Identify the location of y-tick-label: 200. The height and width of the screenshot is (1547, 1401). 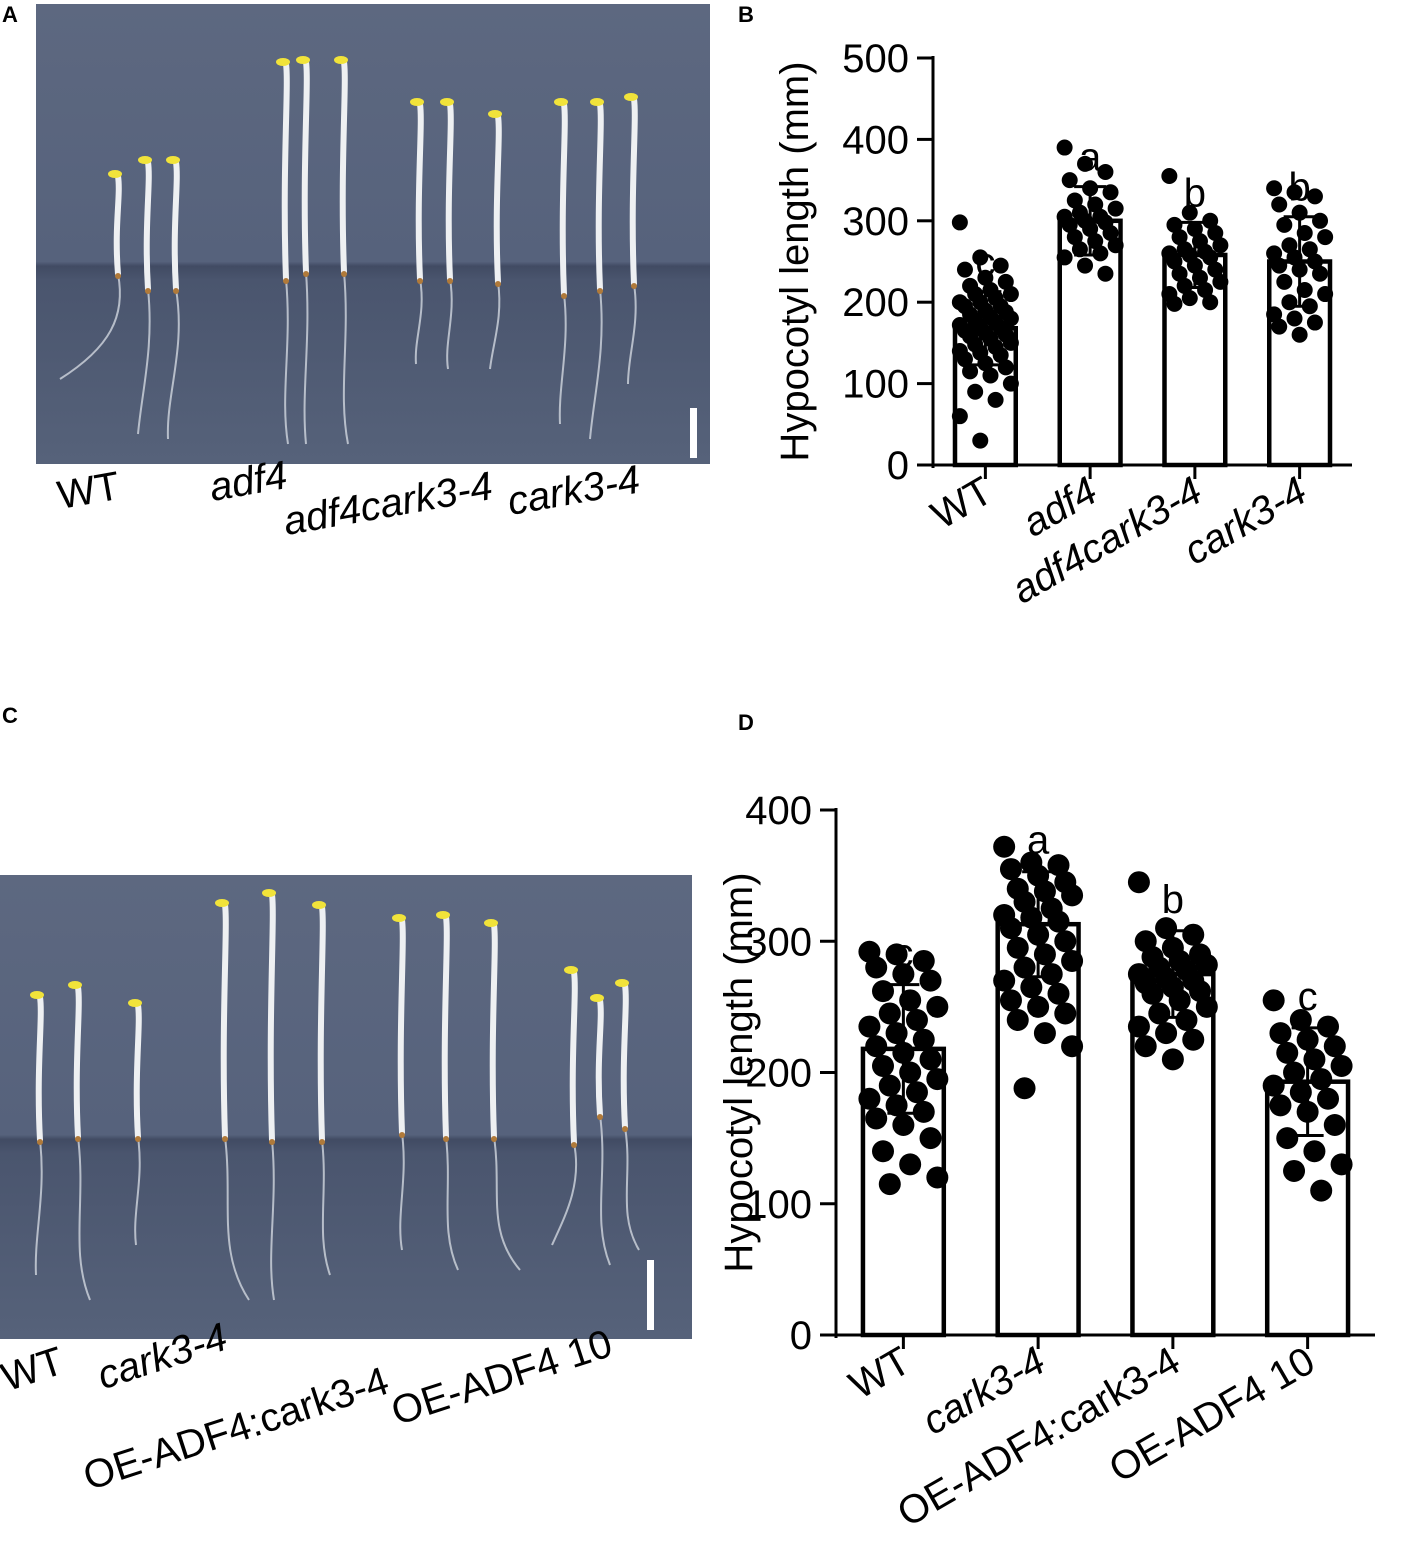
(778, 1074).